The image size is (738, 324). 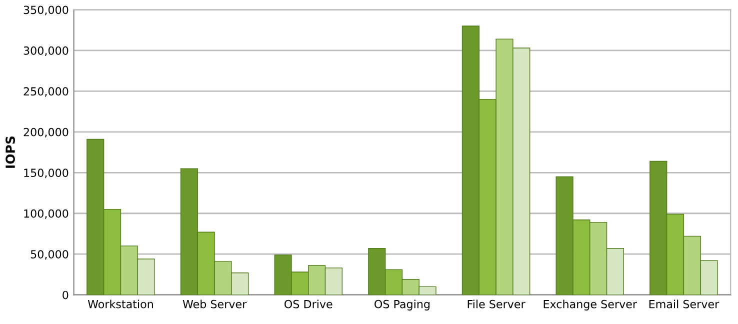 I want to click on y-axis-title: IOPS, so click(x=11, y=152).